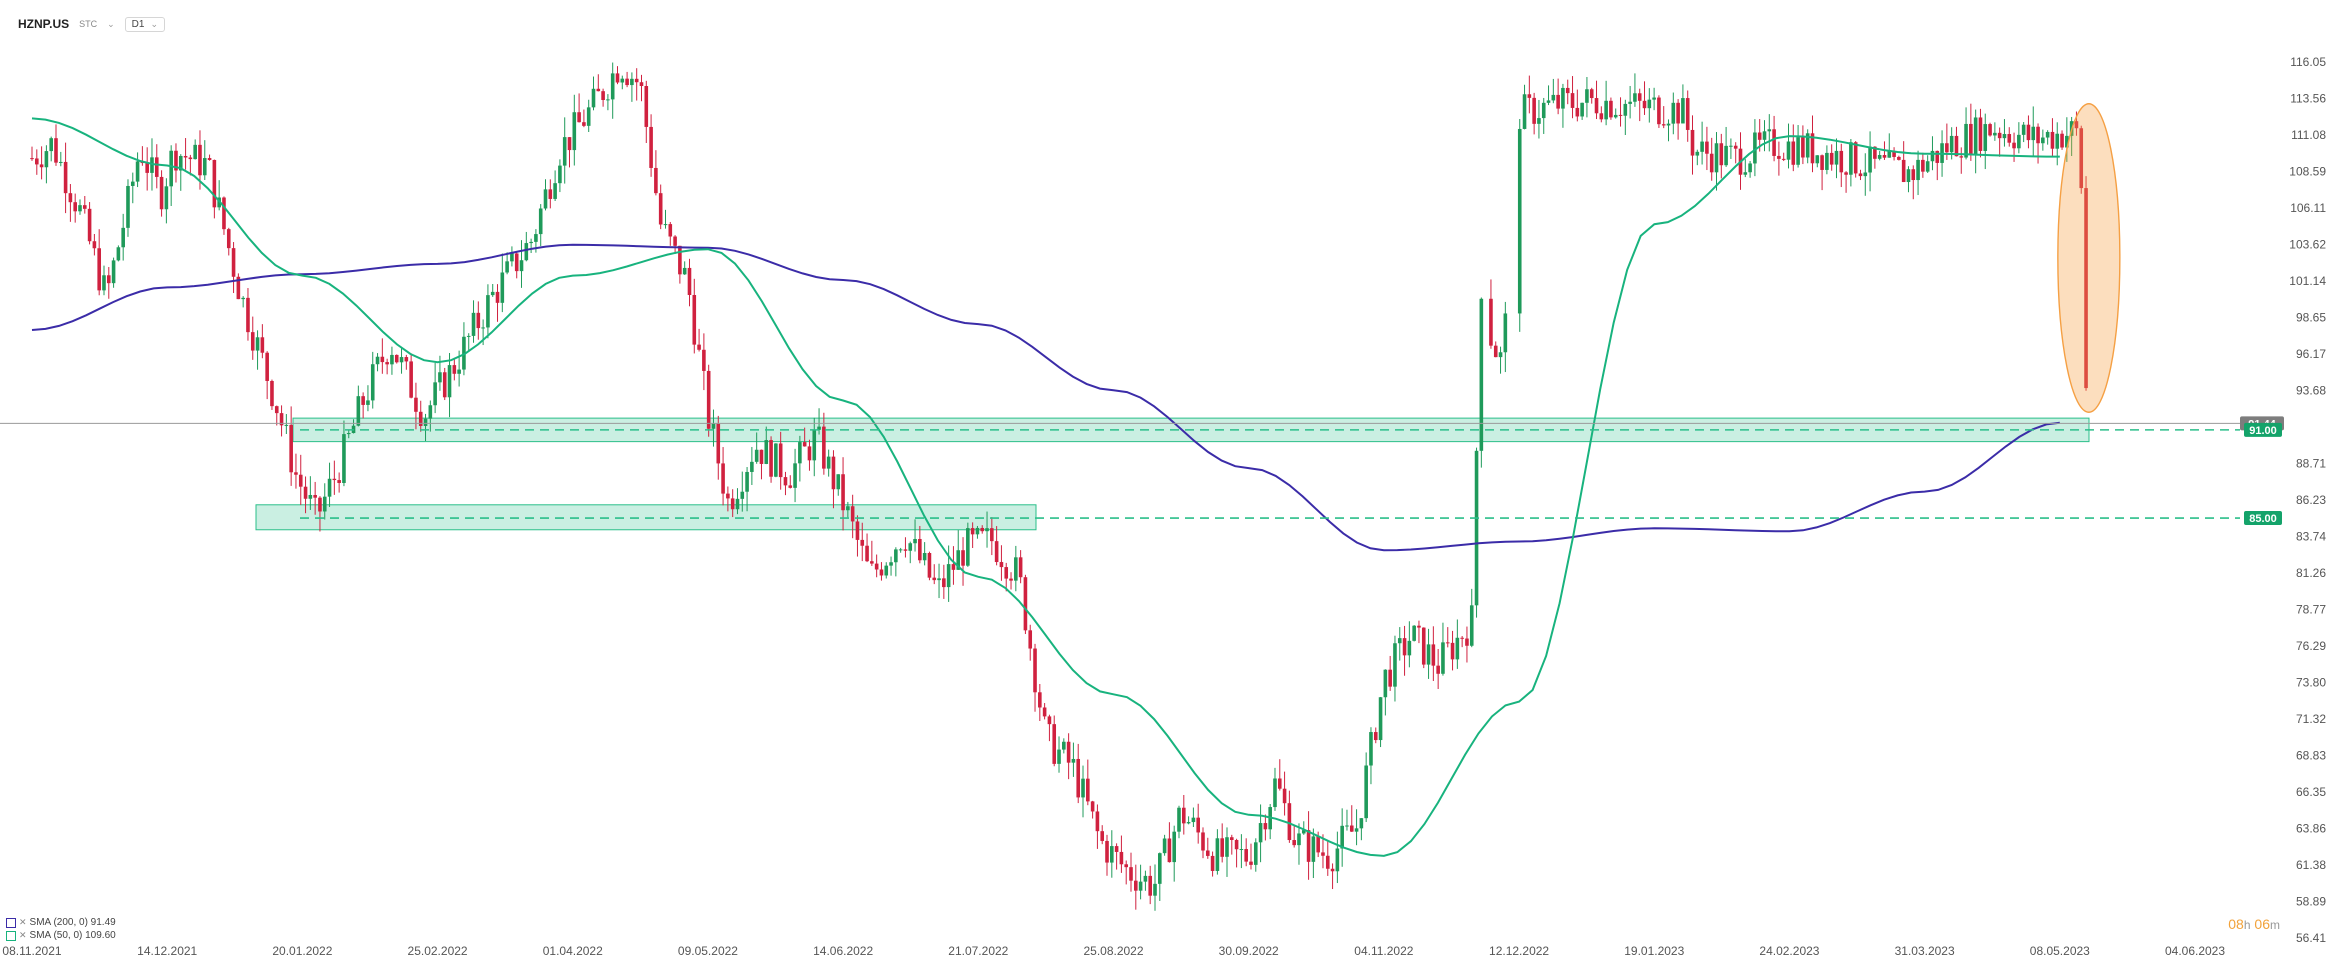  I want to click on chevron-down-icon: ⌄, so click(111, 23).